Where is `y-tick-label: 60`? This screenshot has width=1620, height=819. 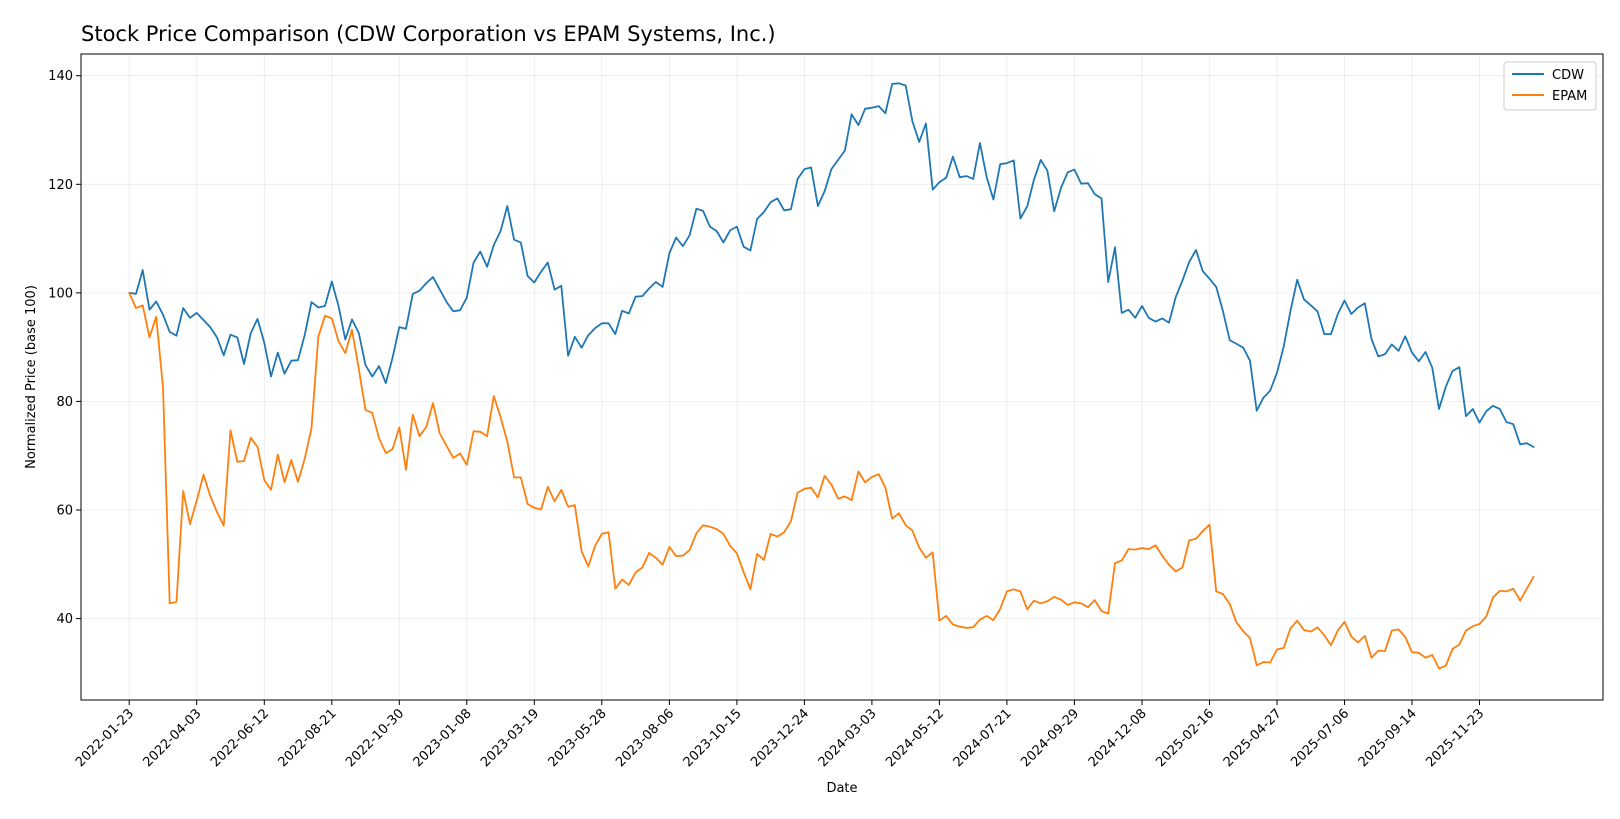 y-tick-label: 60 is located at coordinates (64, 511).